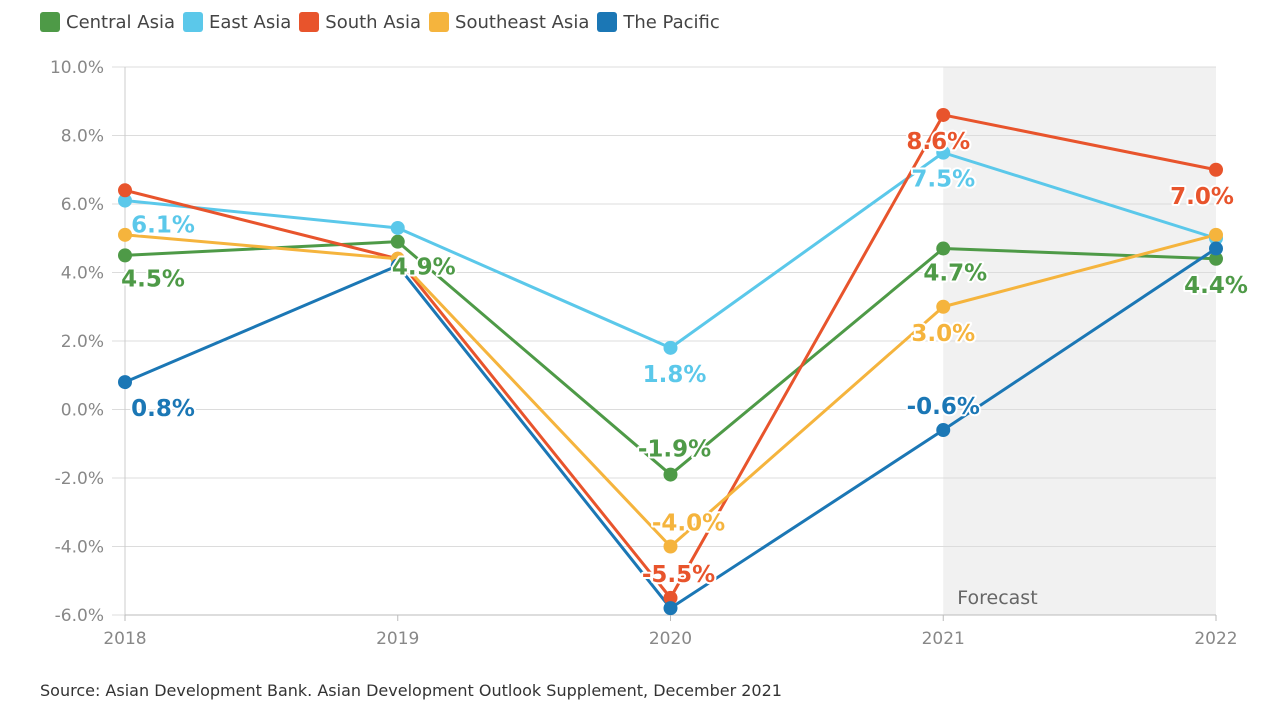 This screenshot has height=720, width=1280. What do you see at coordinates (373, 22) in the screenshot?
I see `legend-label: South Asia` at bounding box center [373, 22].